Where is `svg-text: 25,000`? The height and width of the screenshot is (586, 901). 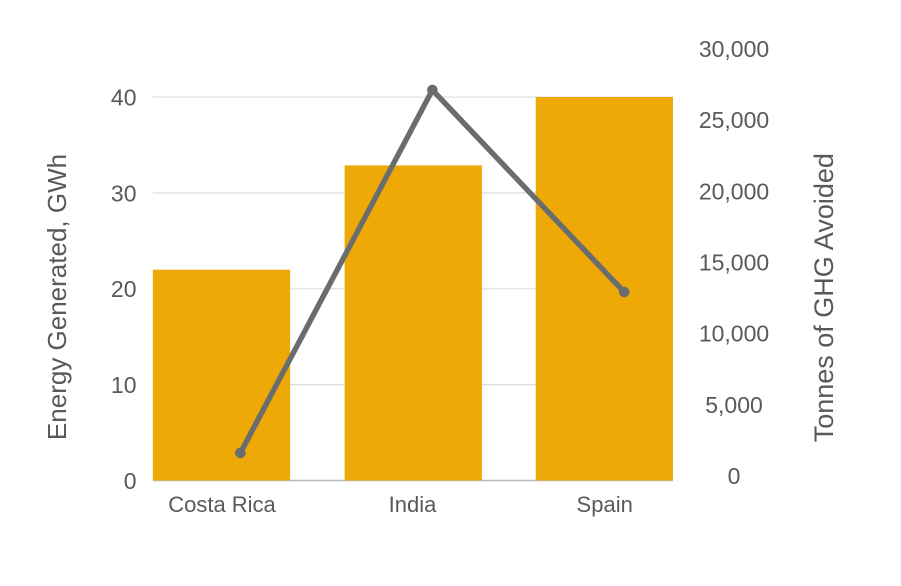
svg-text: 25,000 is located at coordinates (734, 120).